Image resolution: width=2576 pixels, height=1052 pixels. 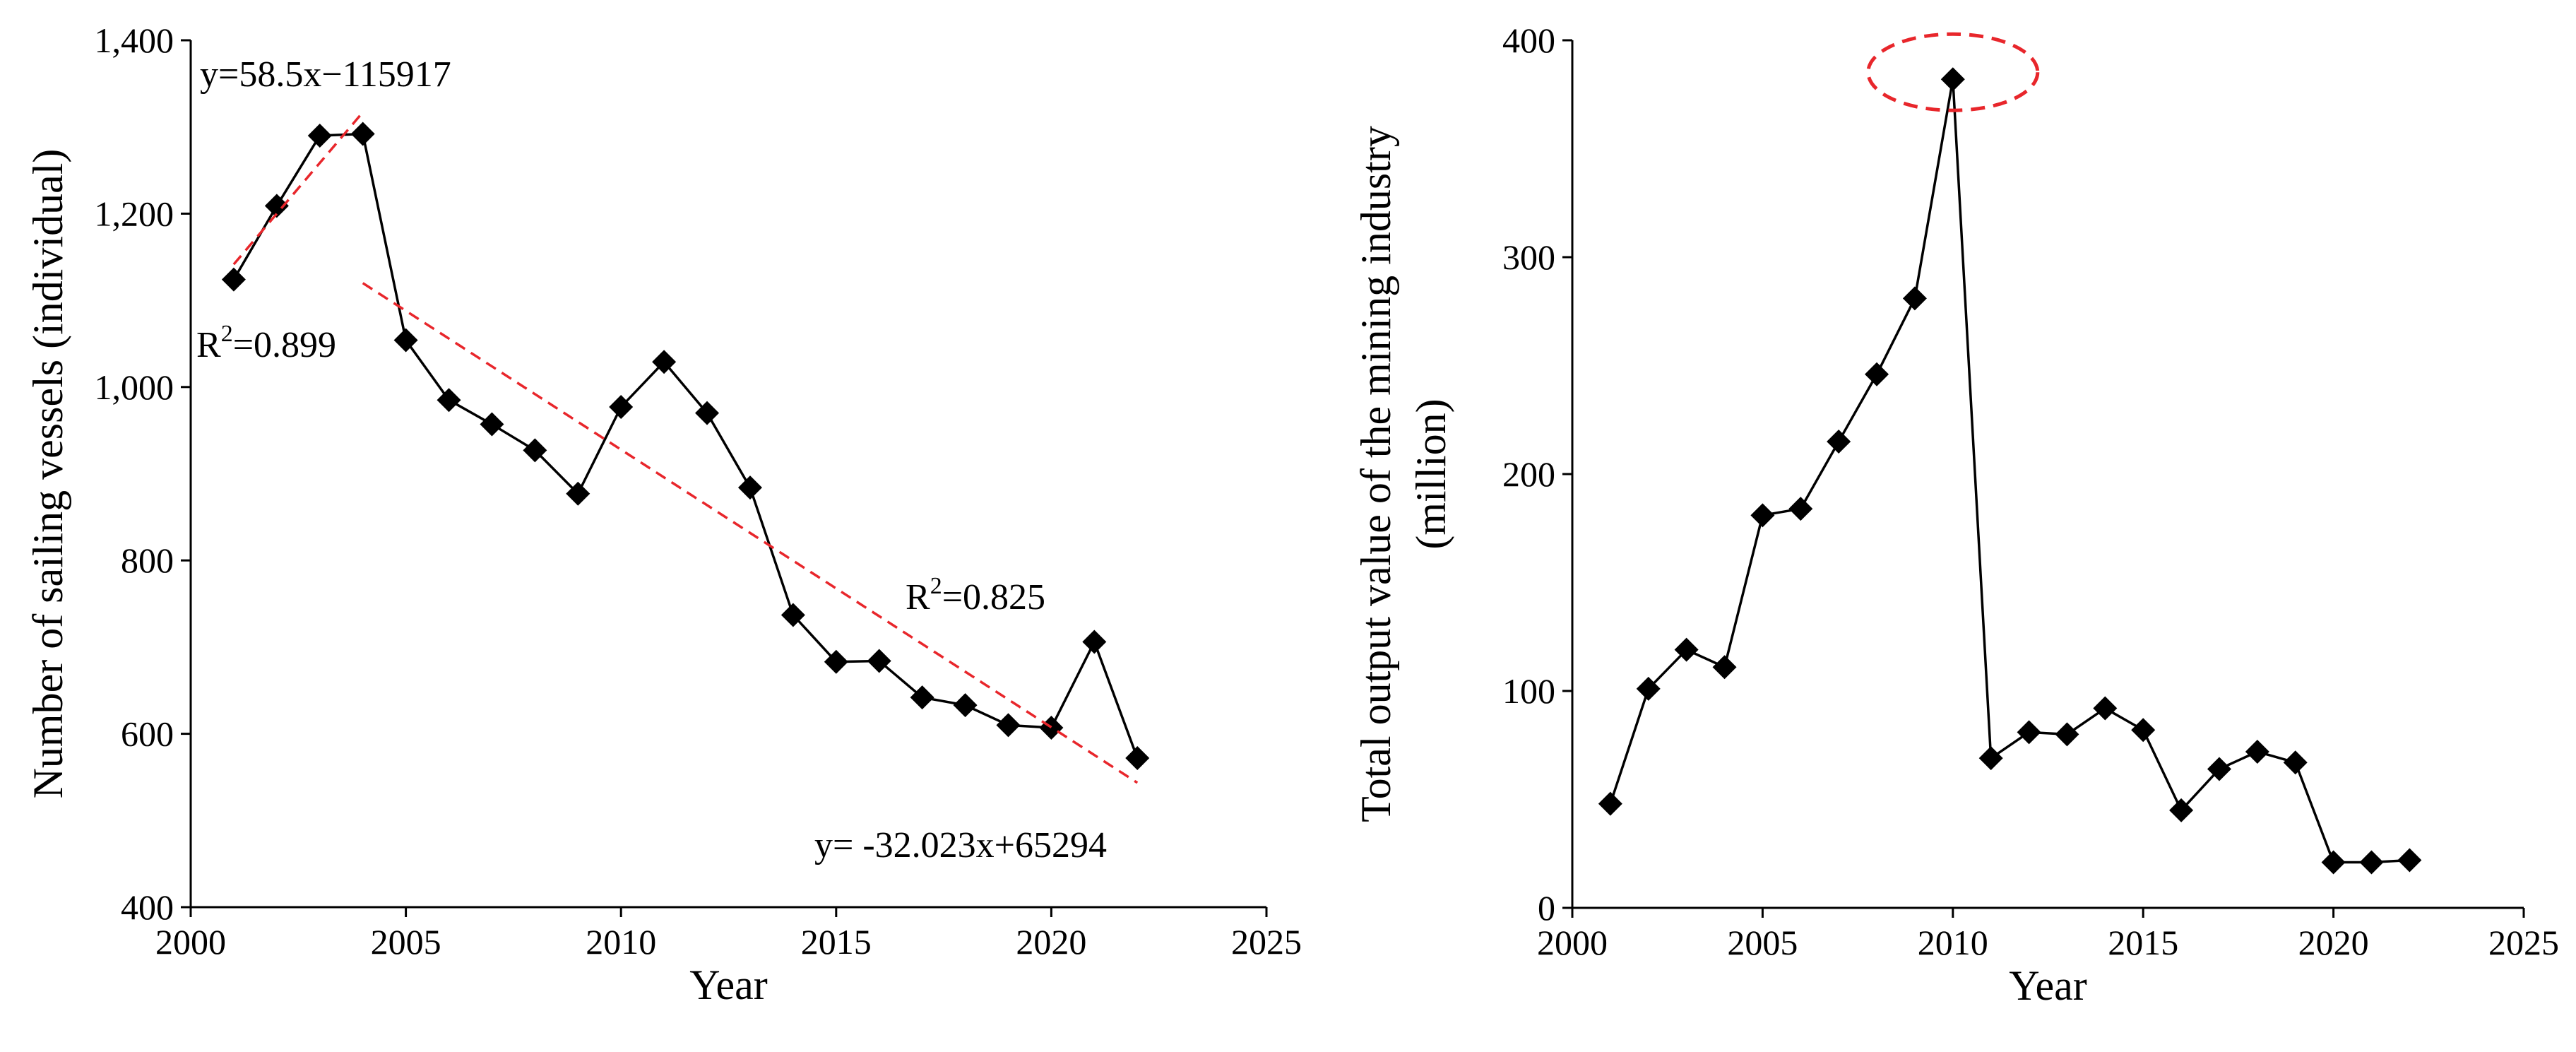 What do you see at coordinates (48, 474) in the screenshot?
I see `y-axis-title: Number of sailing vessels (individual)` at bounding box center [48, 474].